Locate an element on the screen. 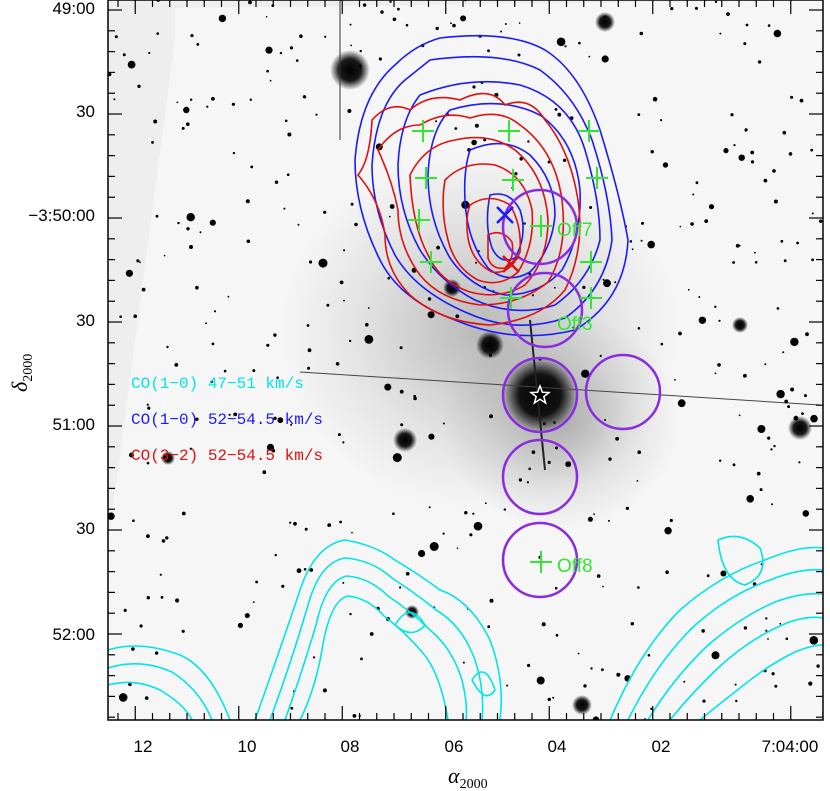  y-tick-label: 51:00 is located at coordinates (73, 424).